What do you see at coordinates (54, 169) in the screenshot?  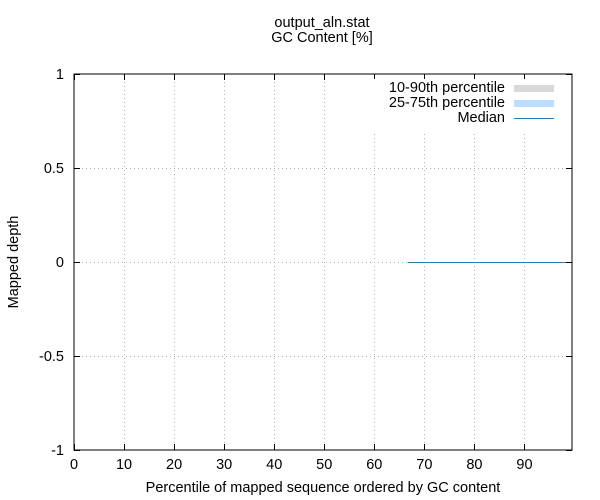 I see `y-tick-label: 0.5` at bounding box center [54, 169].